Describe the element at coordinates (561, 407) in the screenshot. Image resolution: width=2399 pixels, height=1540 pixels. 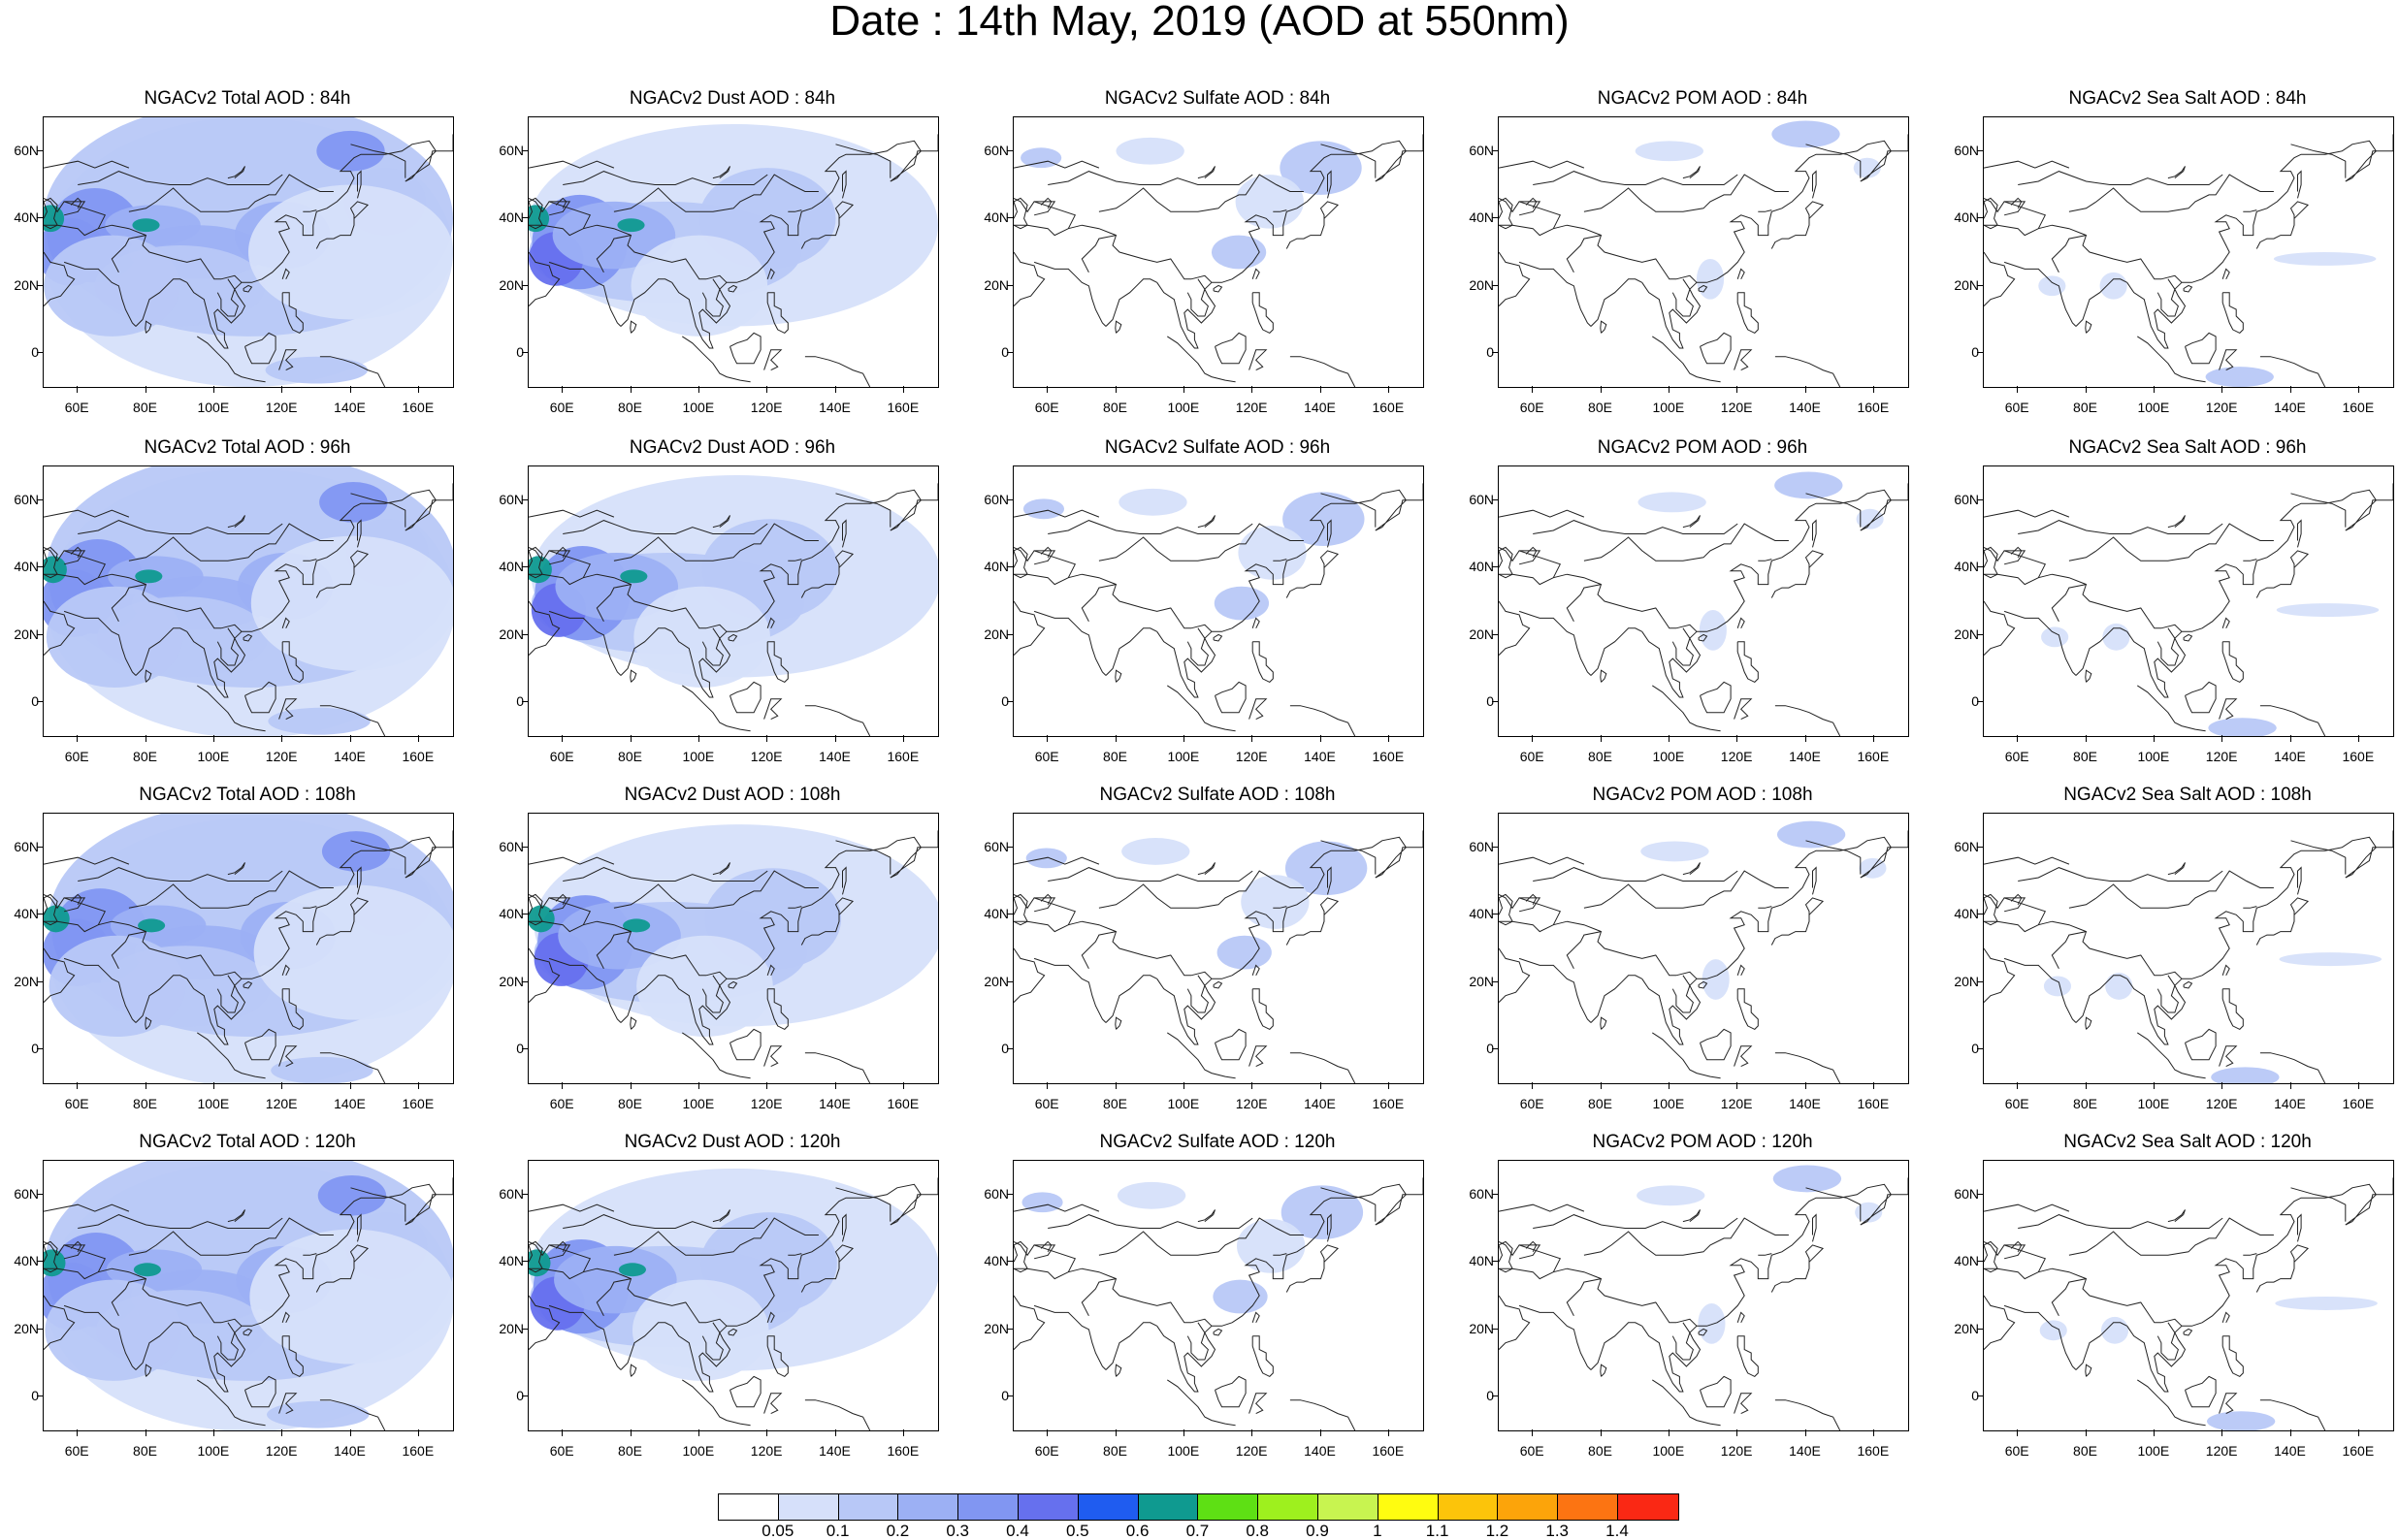
I see `longitude-label: 60E` at that location.